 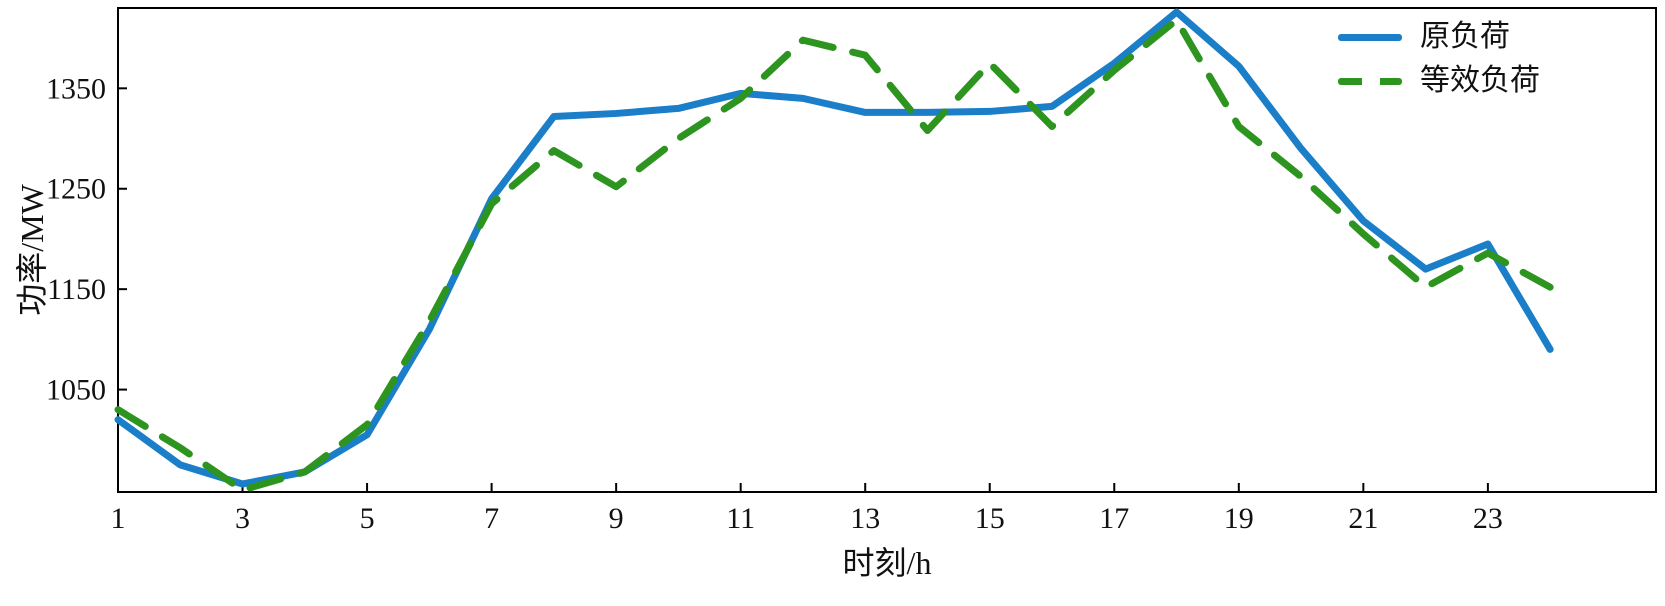 What do you see at coordinates (1114, 518) in the screenshot?
I see `x-tick-label: 17` at bounding box center [1114, 518].